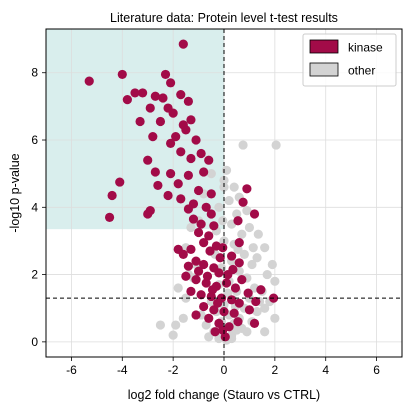 This screenshot has height=416, width=411. What do you see at coordinates (34, 207) in the screenshot?
I see `y-tick-label: 4` at bounding box center [34, 207].